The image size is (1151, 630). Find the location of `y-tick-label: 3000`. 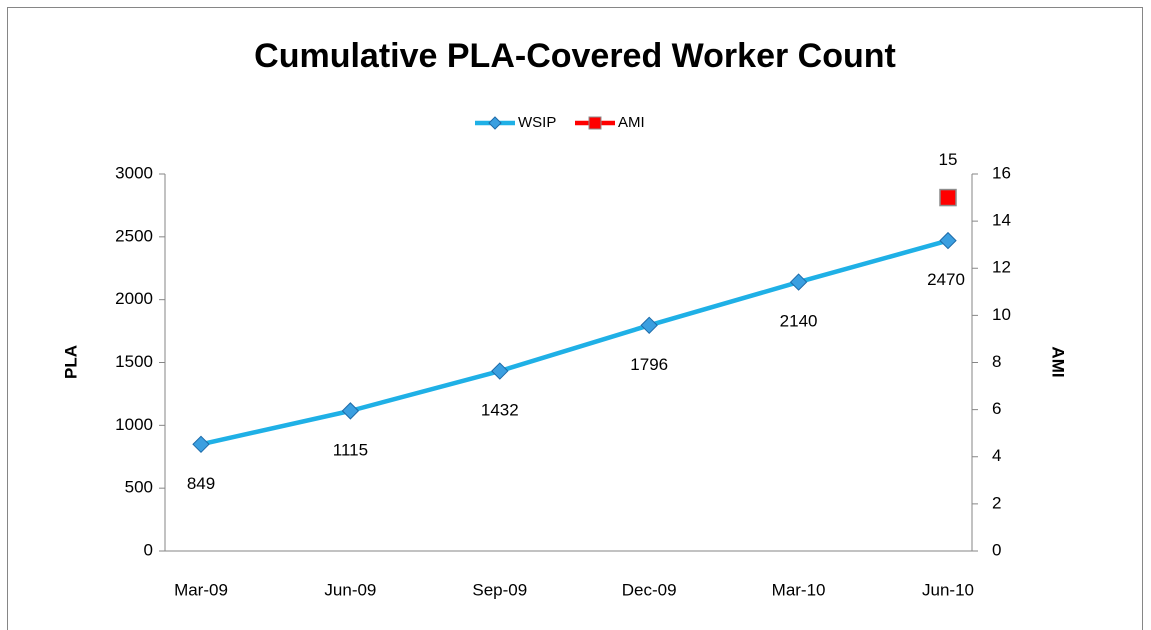

y-tick-label: 3000 is located at coordinates (134, 172).